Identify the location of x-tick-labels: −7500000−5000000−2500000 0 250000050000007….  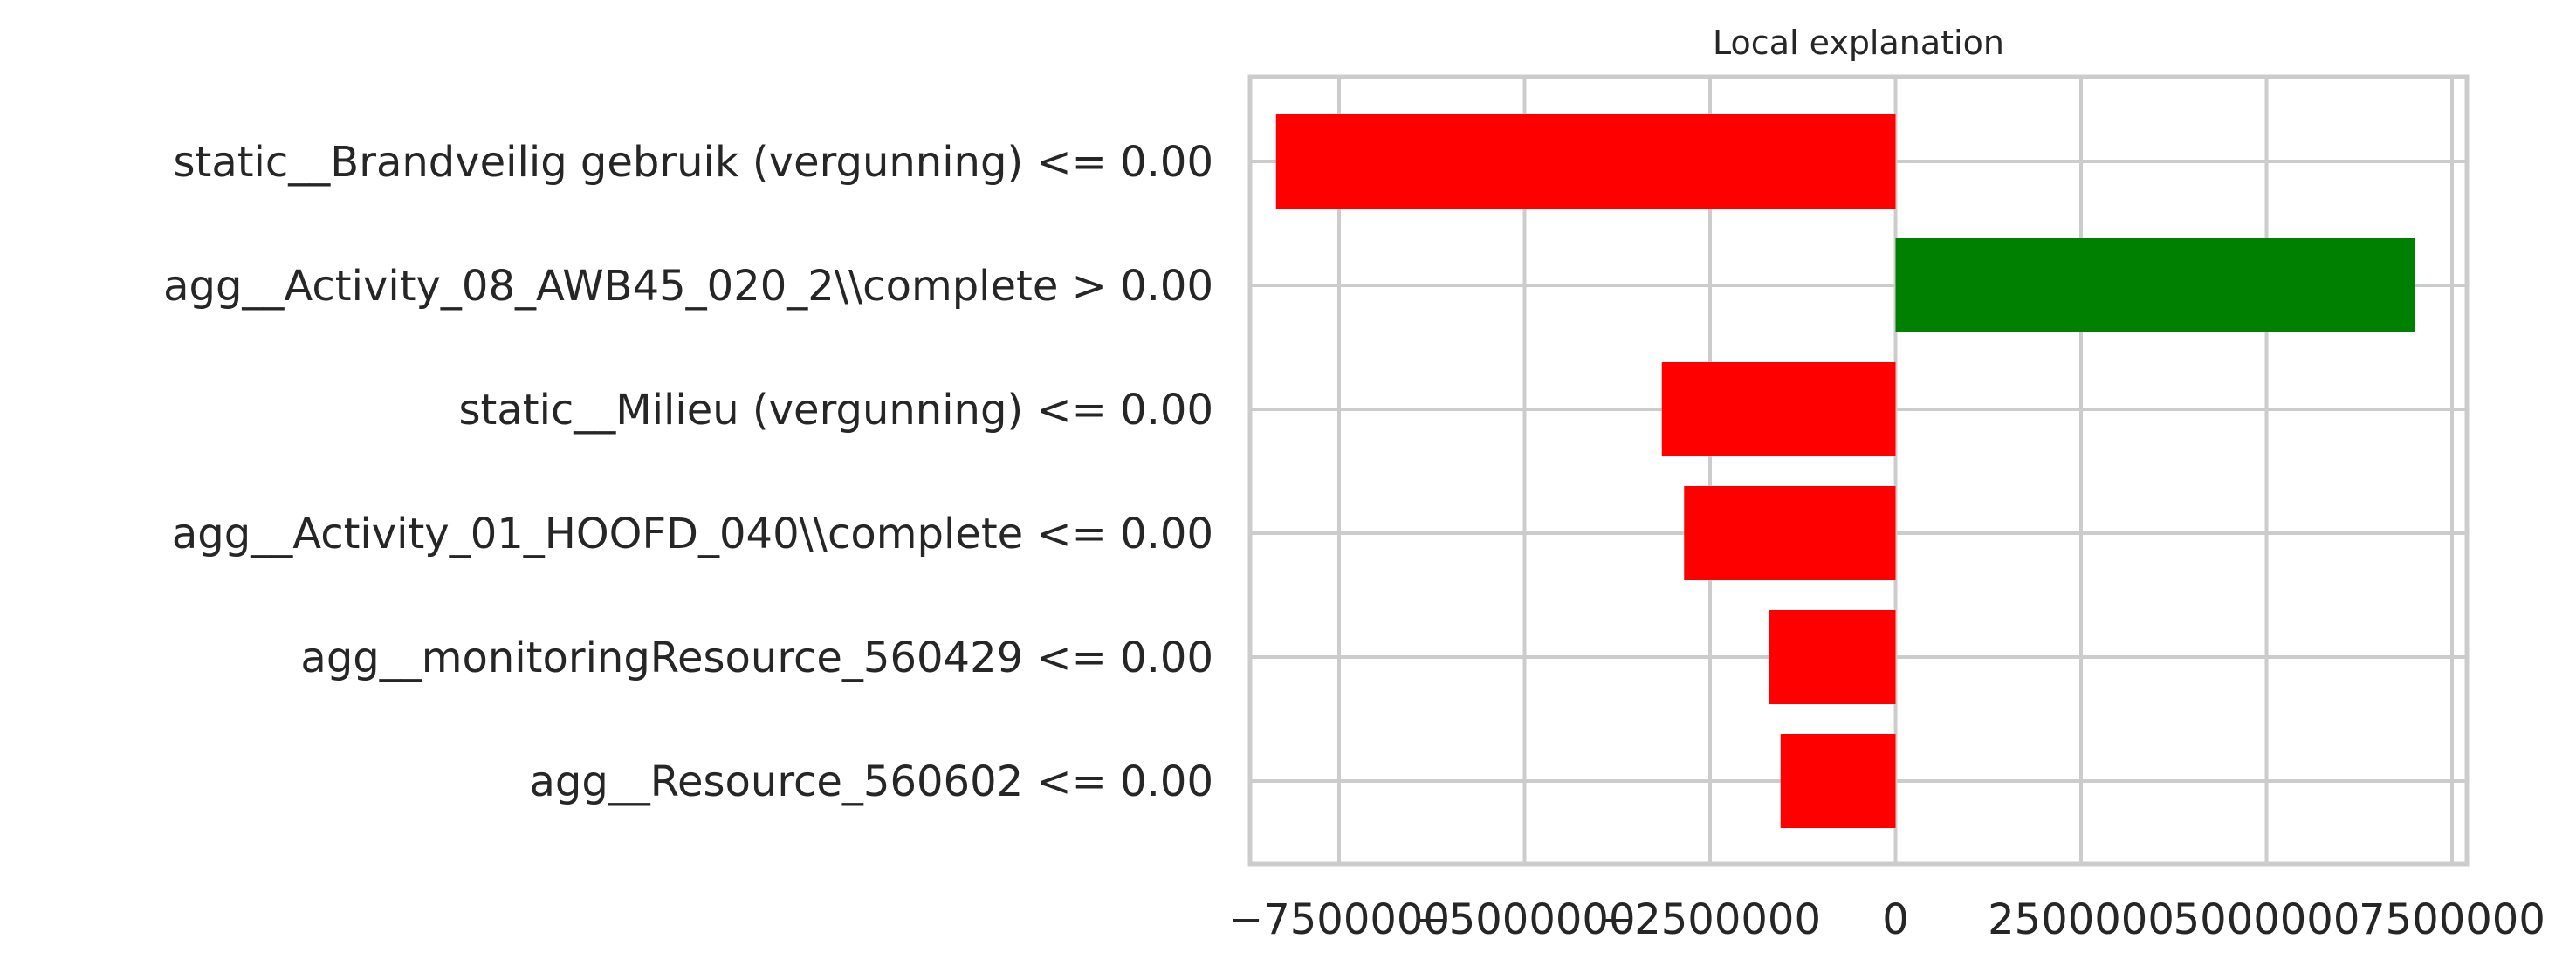
(1886, 920).